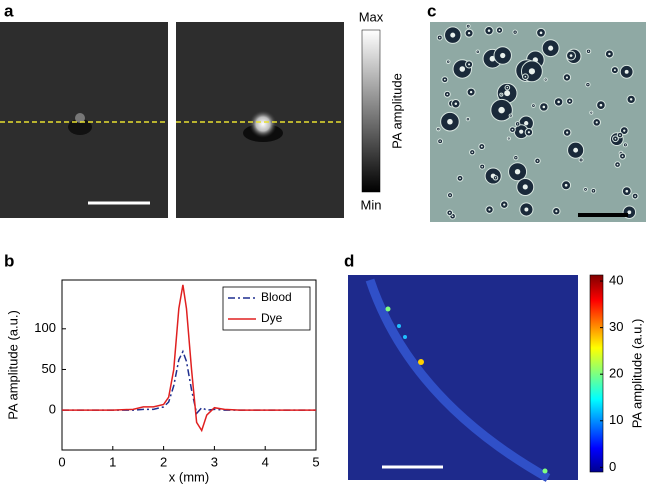 Image resolution: width=649 pixels, height=494 pixels. What do you see at coordinates (52, 409) in the screenshot?
I see `y-tick-label: 0` at bounding box center [52, 409].